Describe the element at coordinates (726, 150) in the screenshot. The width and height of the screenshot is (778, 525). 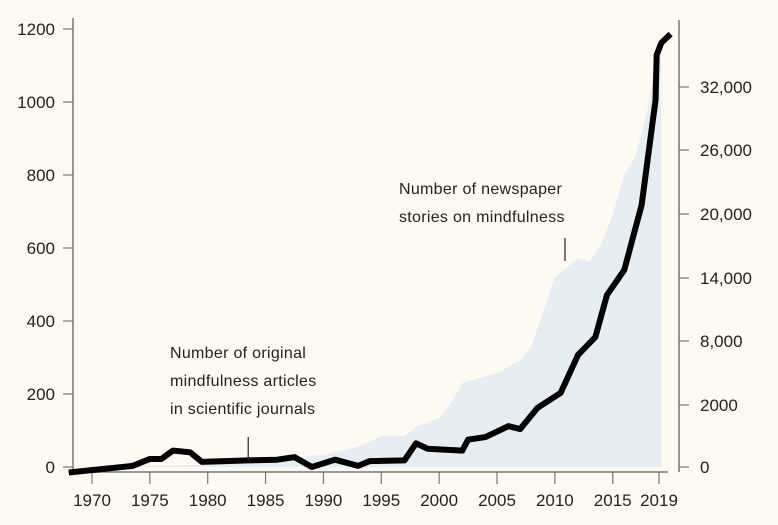
I see `right-tick-label: 26,000` at that location.